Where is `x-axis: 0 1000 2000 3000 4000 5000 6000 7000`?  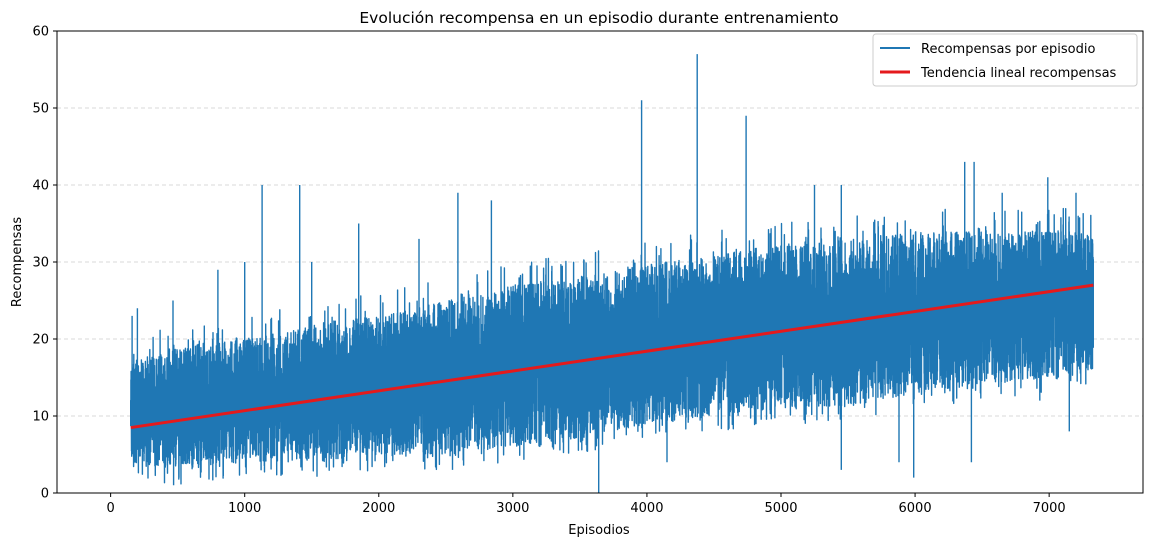 x-axis: 0 1000 2000 3000 4000 5000 6000 7000 is located at coordinates (586, 504).